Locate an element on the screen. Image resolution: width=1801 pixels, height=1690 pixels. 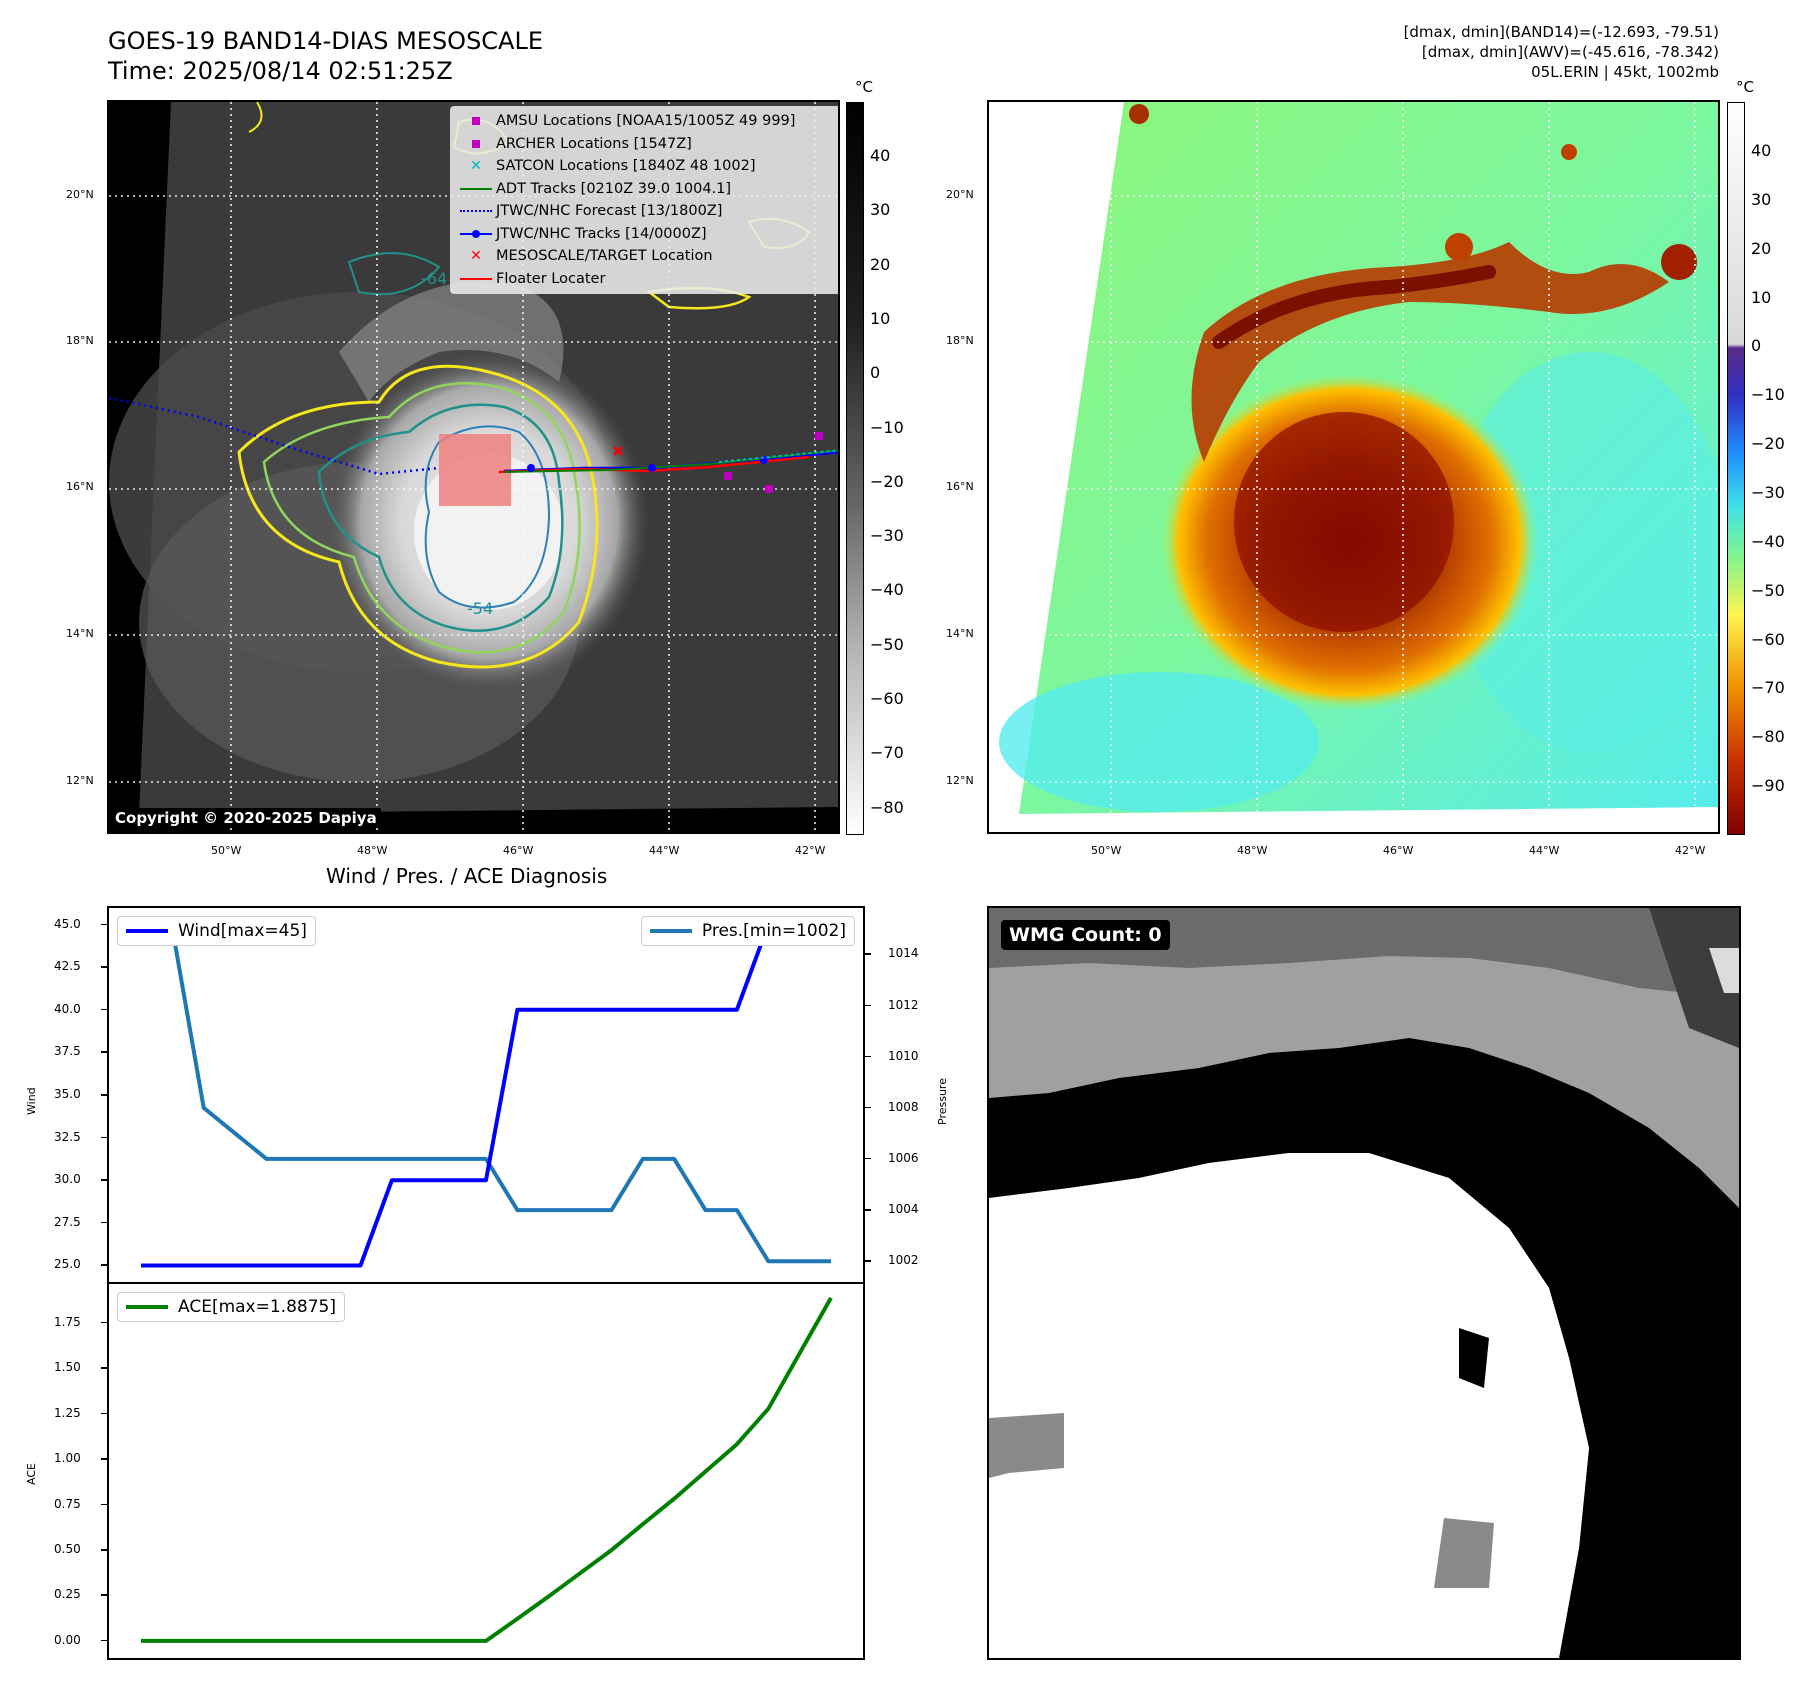
legend-entry: JTWC/NHC Forecast [13/1800Z] is located at coordinates (646, 211).